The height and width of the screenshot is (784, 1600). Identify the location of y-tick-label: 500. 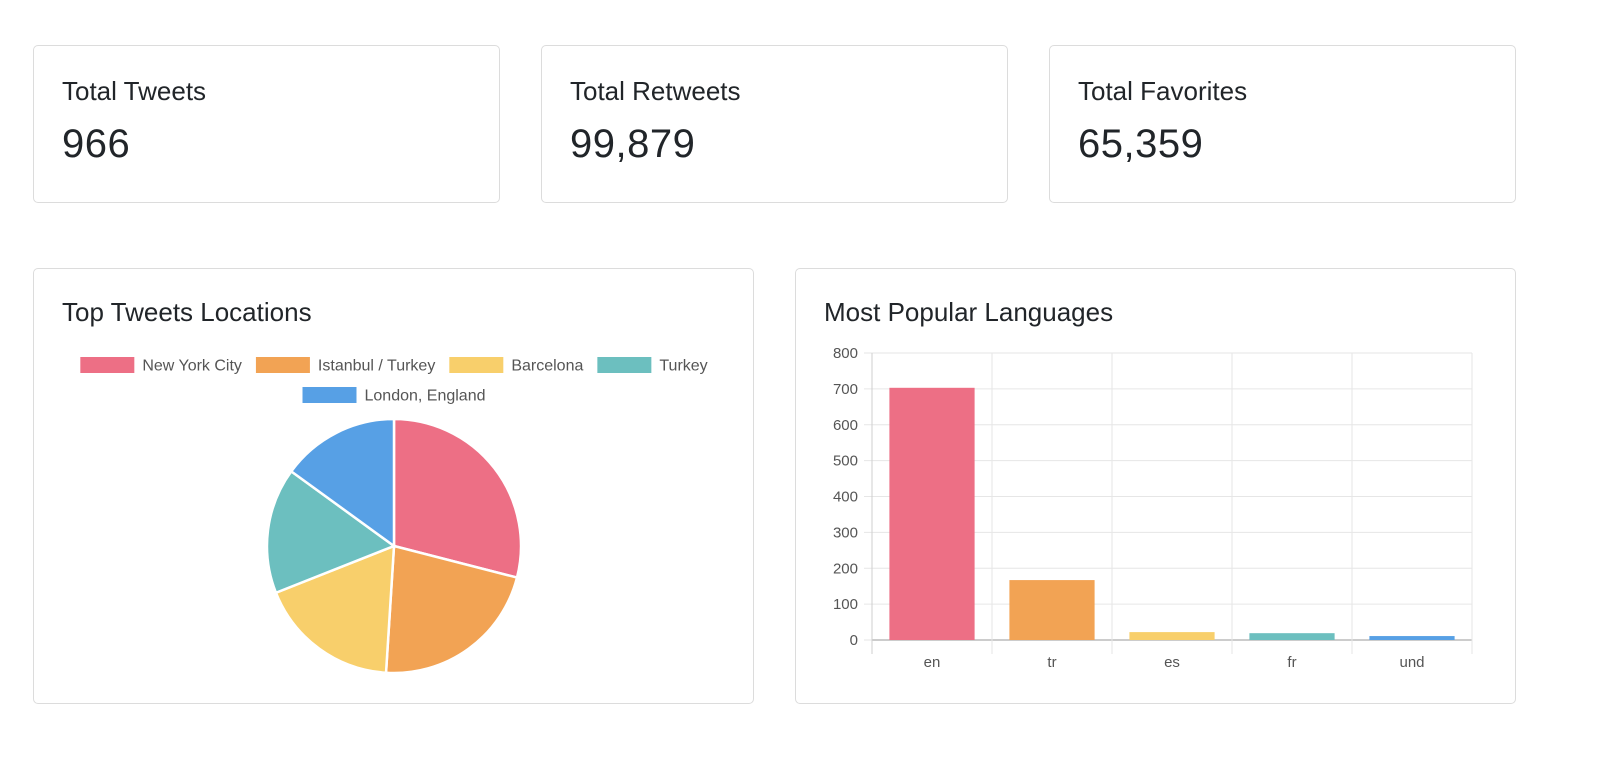
(845, 461).